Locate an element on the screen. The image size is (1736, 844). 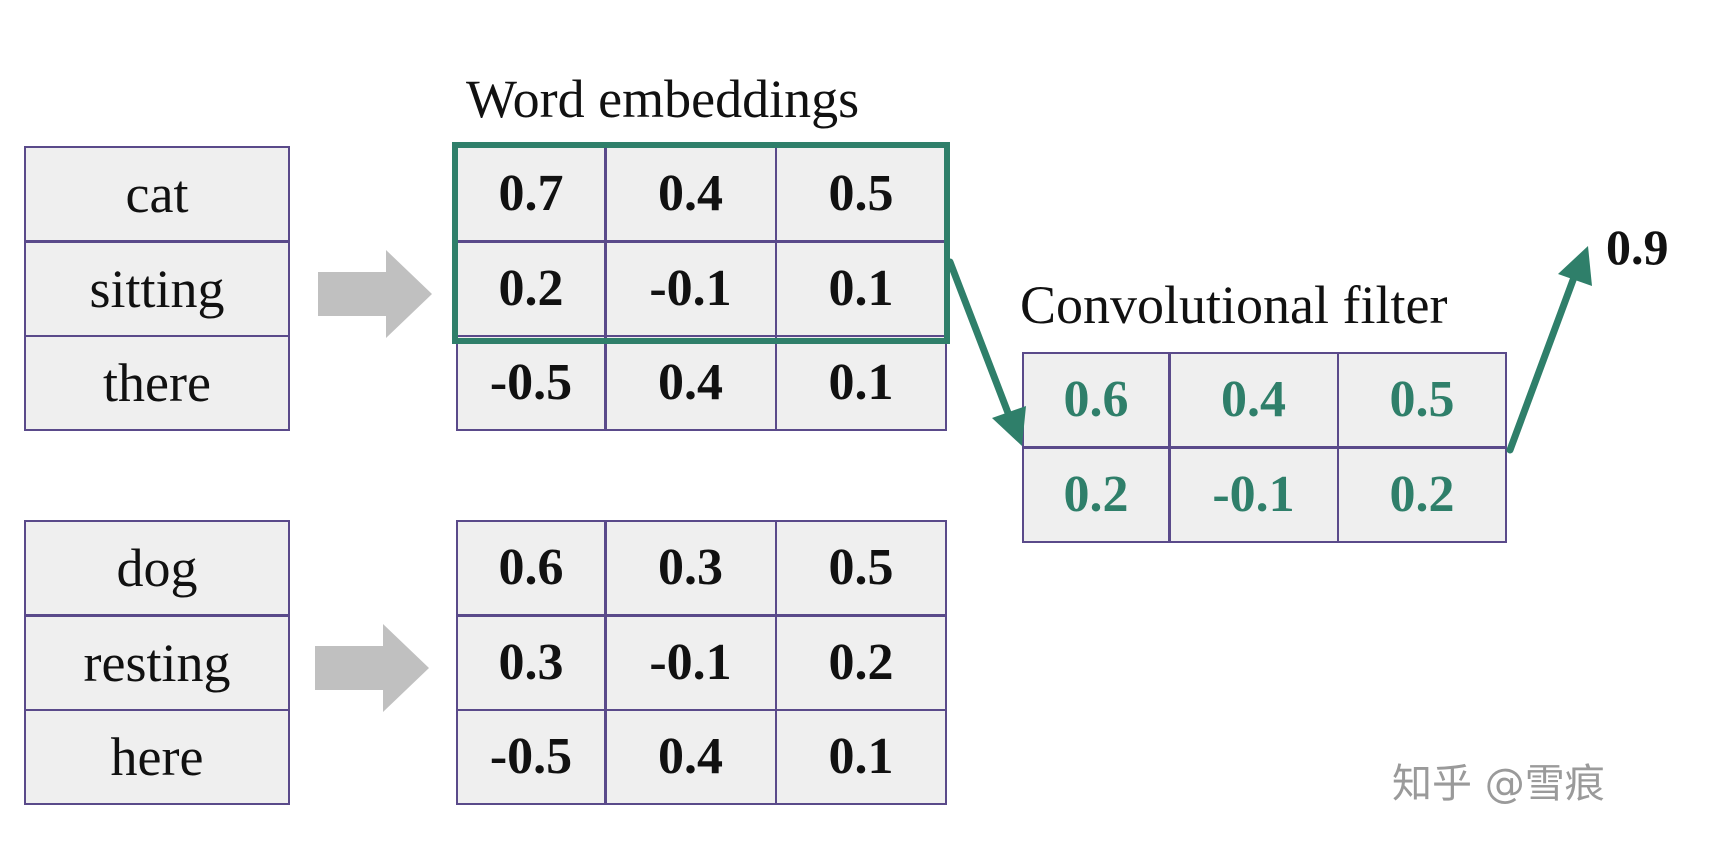
gray-arrow-2-icon is located at coordinates (372, 668).